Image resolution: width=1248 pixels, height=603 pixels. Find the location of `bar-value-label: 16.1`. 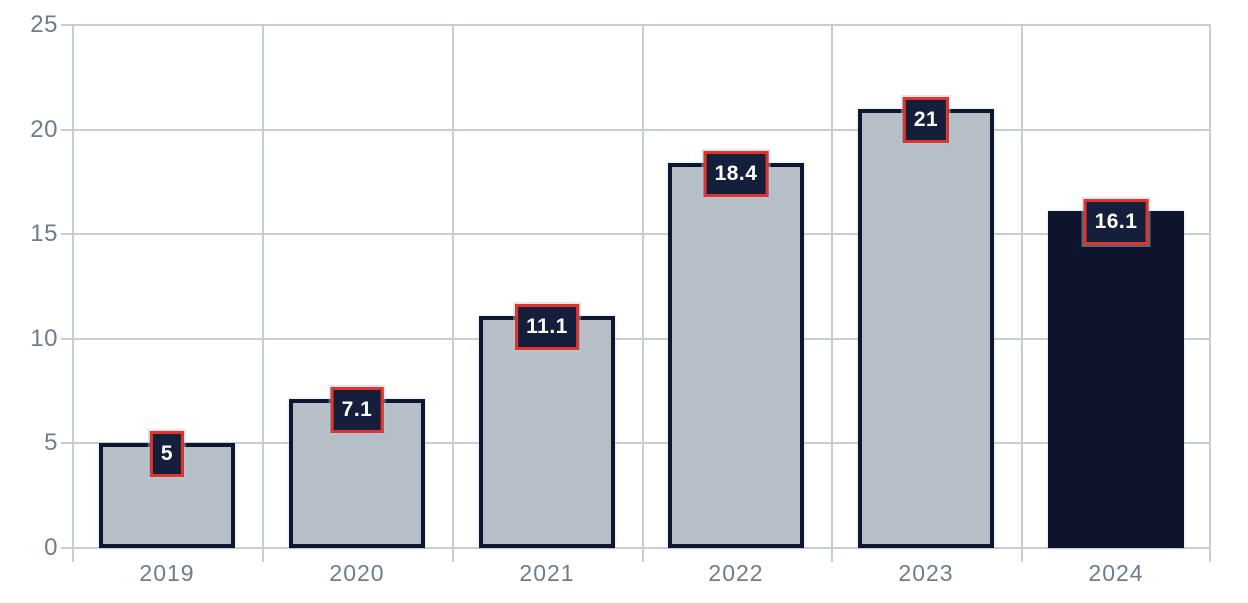

bar-value-label: 16.1 is located at coordinates (1116, 222).